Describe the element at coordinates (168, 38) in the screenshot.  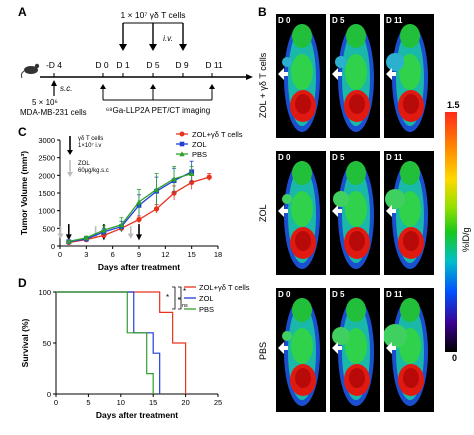
I see `iv-label: i.v.` at that location.